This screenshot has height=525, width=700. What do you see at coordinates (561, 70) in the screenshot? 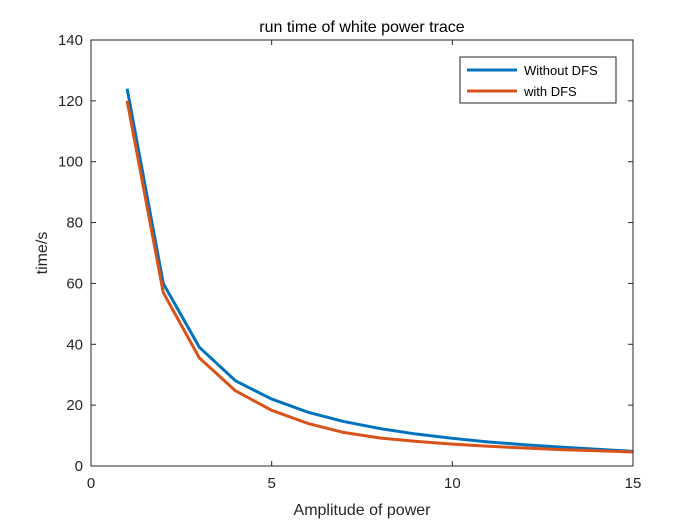
I see `legend-label-1: Without DFS` at bounding box center [561, 70].